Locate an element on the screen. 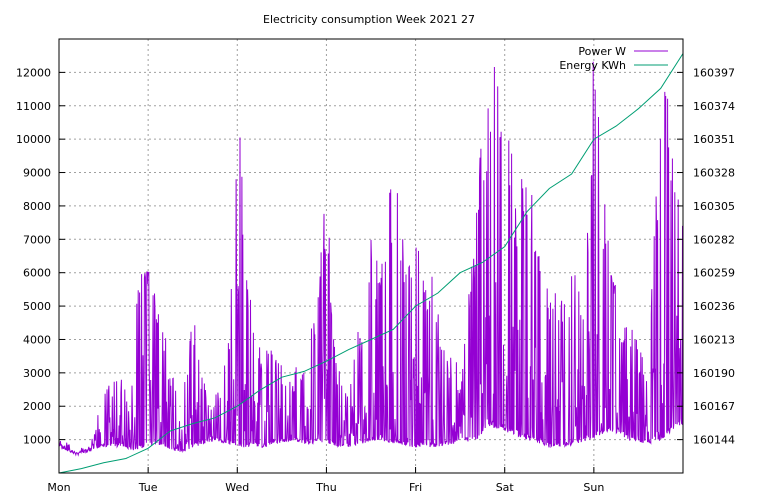  y2-tick-label: 160259 is located at coordinates (714, 273).